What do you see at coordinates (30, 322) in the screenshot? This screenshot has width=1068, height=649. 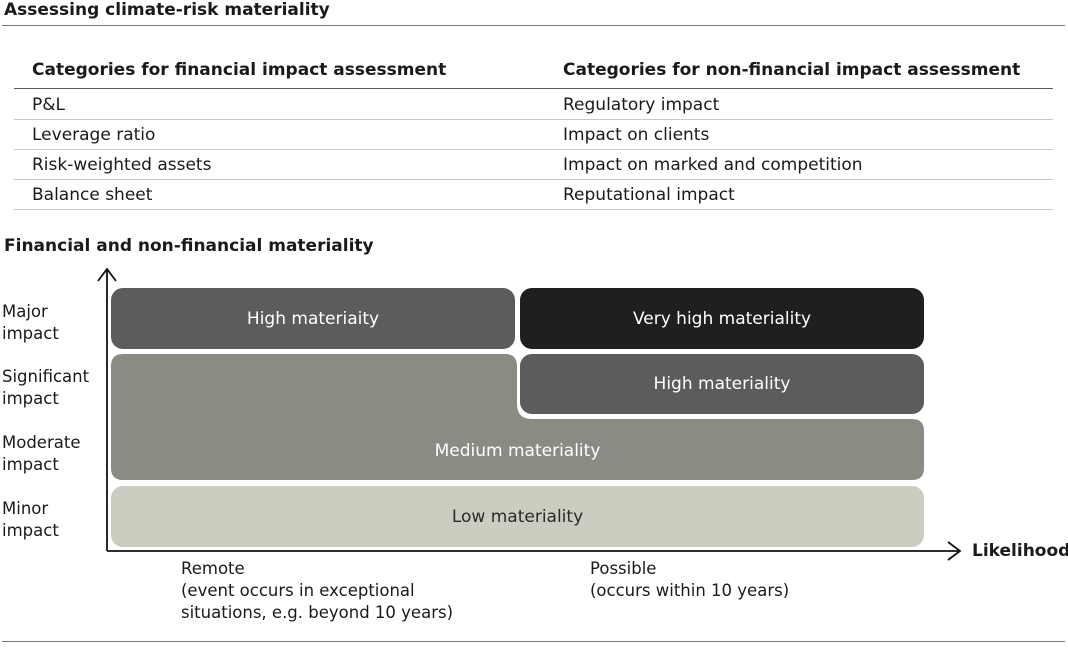 I see `y-label-major: Major impact` at bounding box center [30, 322].